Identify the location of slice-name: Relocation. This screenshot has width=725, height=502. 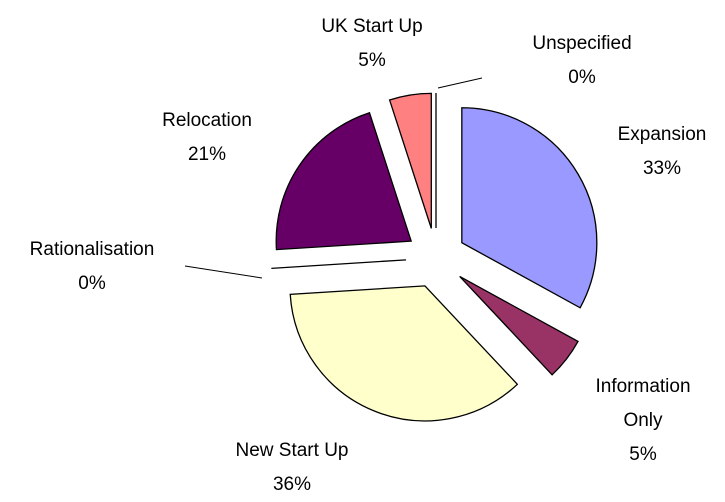
(207, 120).